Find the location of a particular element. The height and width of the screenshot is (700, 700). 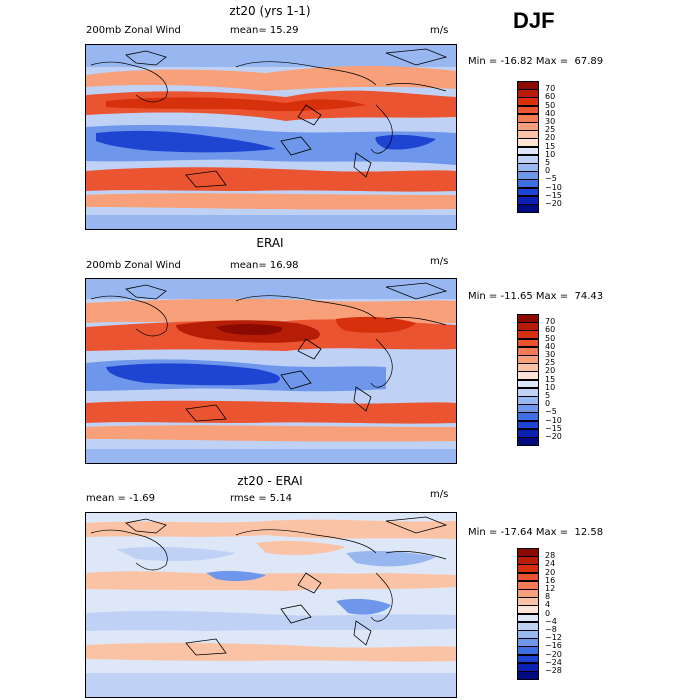

panel1-contour-field is located at coordinates (271, 137).